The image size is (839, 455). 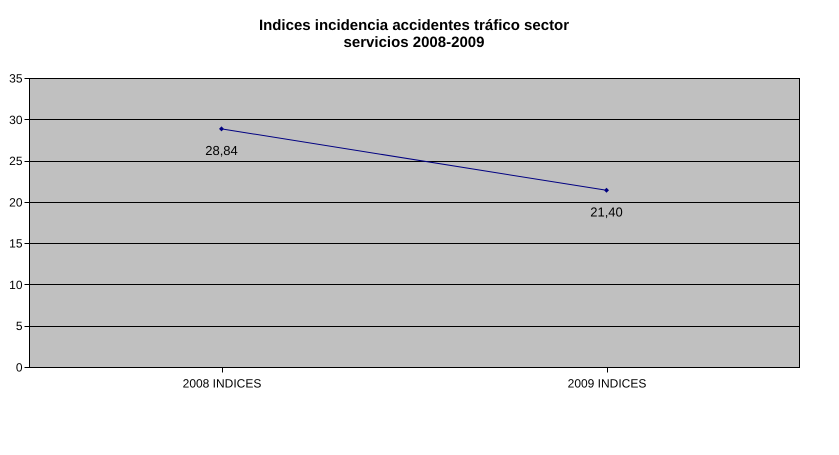 I want to click on y-tick-label: 5, so click(x=19, y=326).